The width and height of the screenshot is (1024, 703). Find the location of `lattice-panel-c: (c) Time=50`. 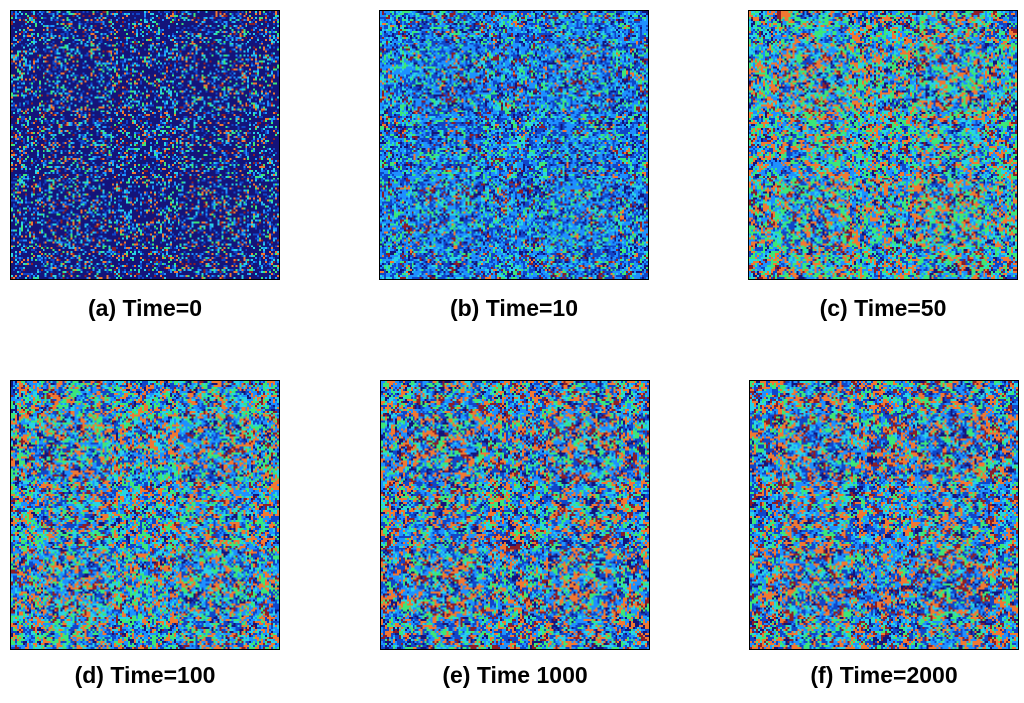

lattice-panel-c: (c) Time=50 is located at coordinates (883, 165).